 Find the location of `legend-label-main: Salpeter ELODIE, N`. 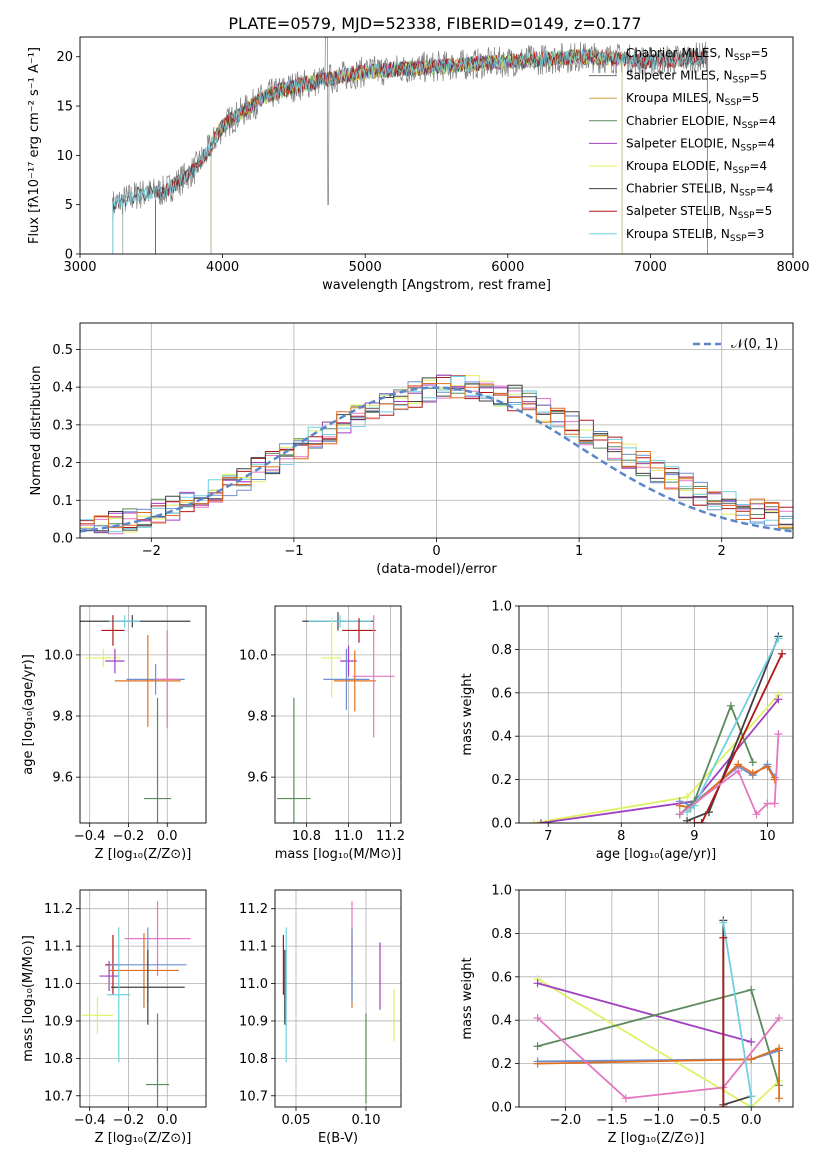

legend-label-main: Salpeter ELODIE, N is located at coordinates (683, 143).